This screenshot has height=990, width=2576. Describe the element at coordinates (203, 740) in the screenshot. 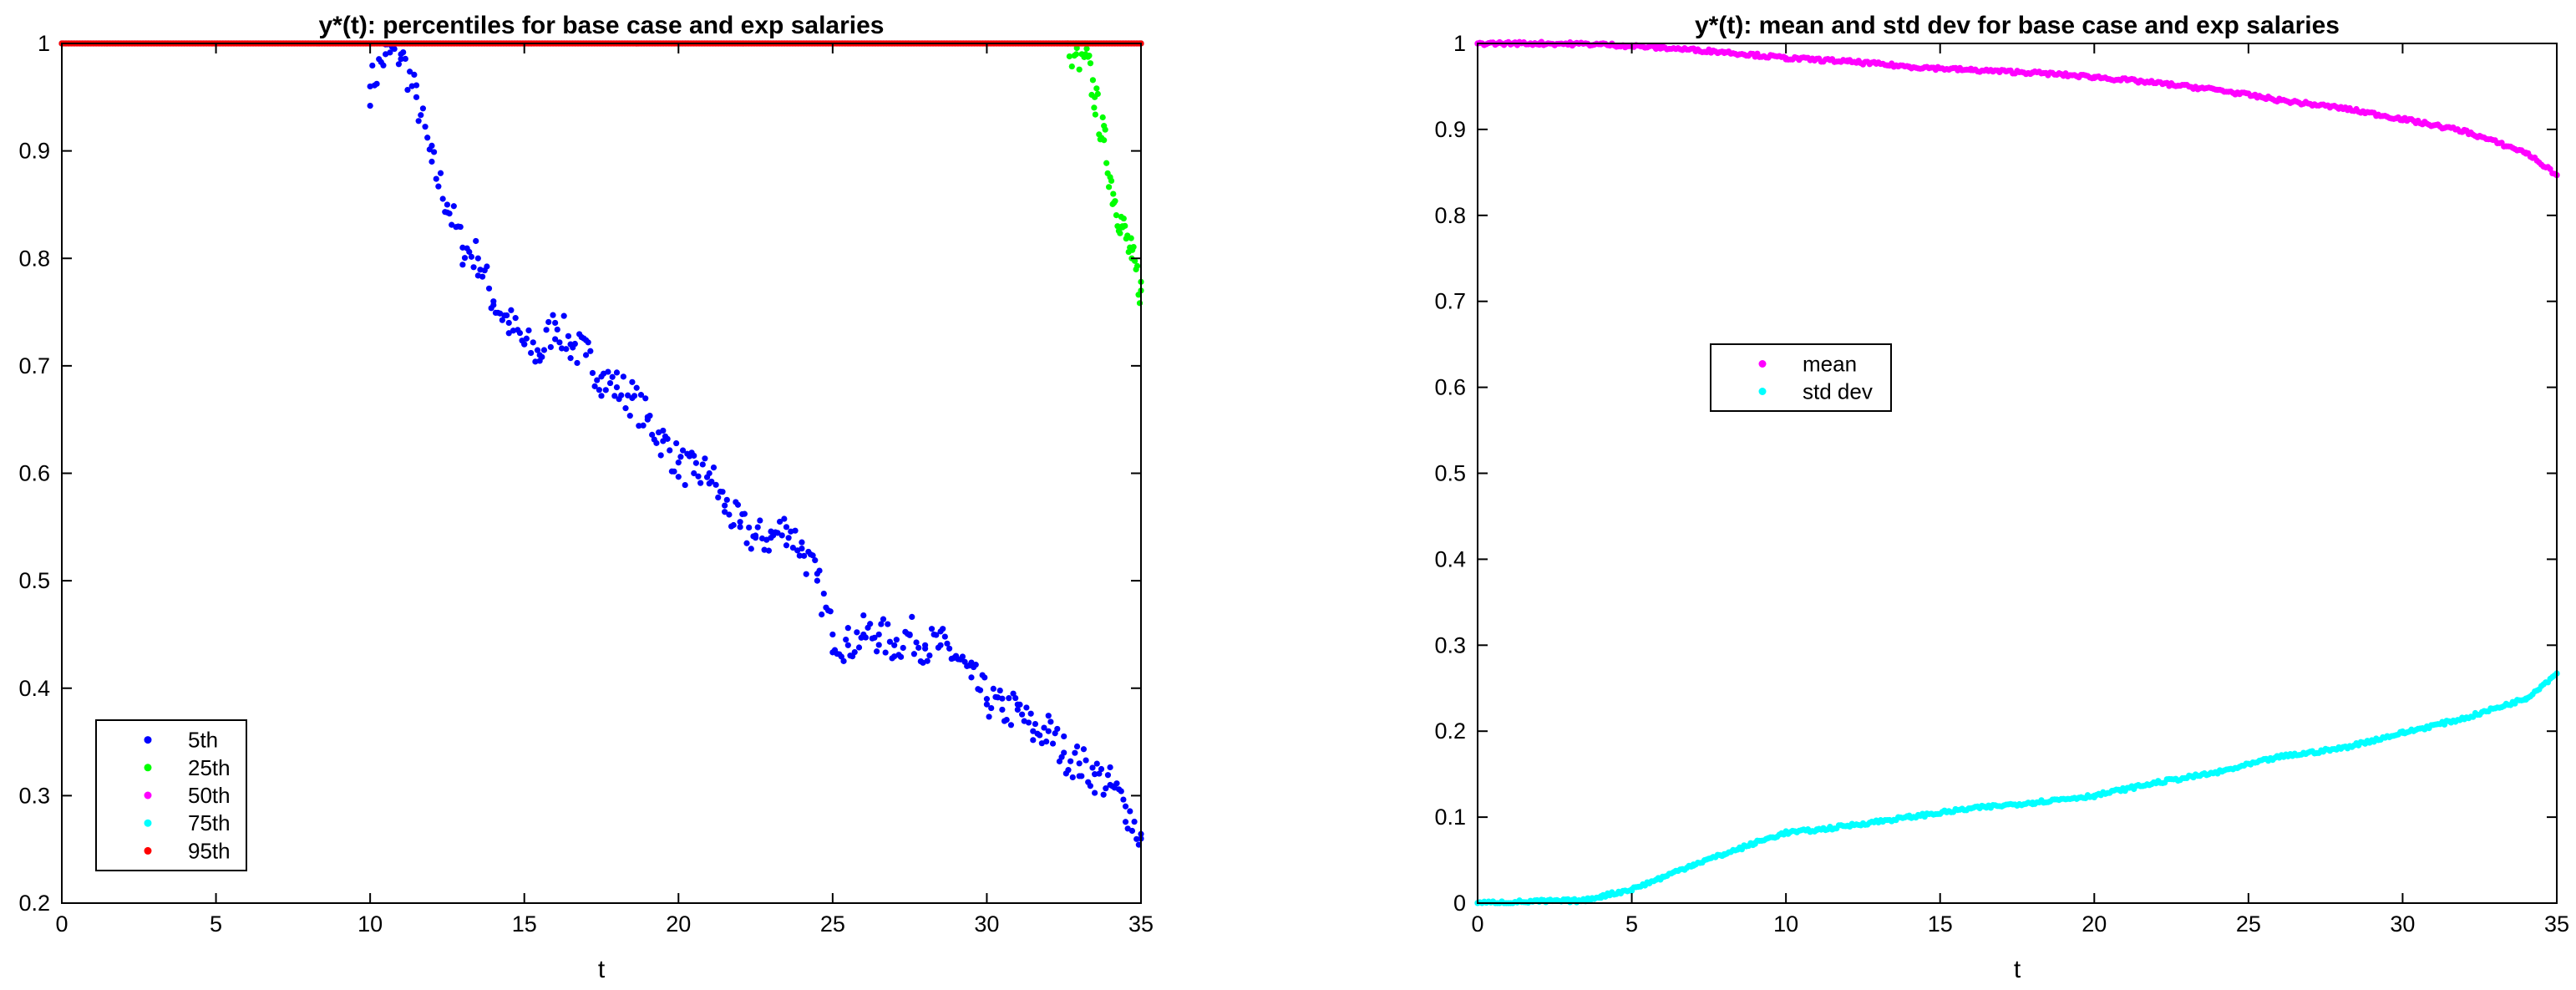

I see `legend-label: 5th` at that location.